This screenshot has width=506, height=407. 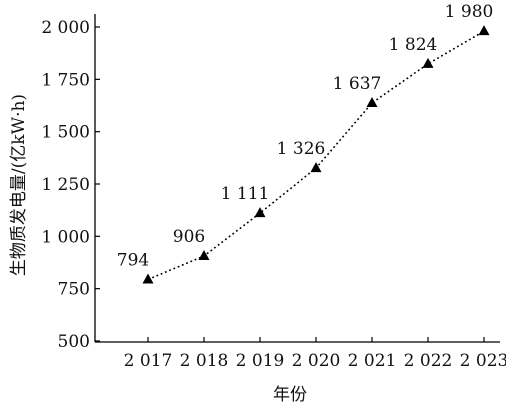 I want to click on y-tick-label: 1 750, so click(x=65, y=80).